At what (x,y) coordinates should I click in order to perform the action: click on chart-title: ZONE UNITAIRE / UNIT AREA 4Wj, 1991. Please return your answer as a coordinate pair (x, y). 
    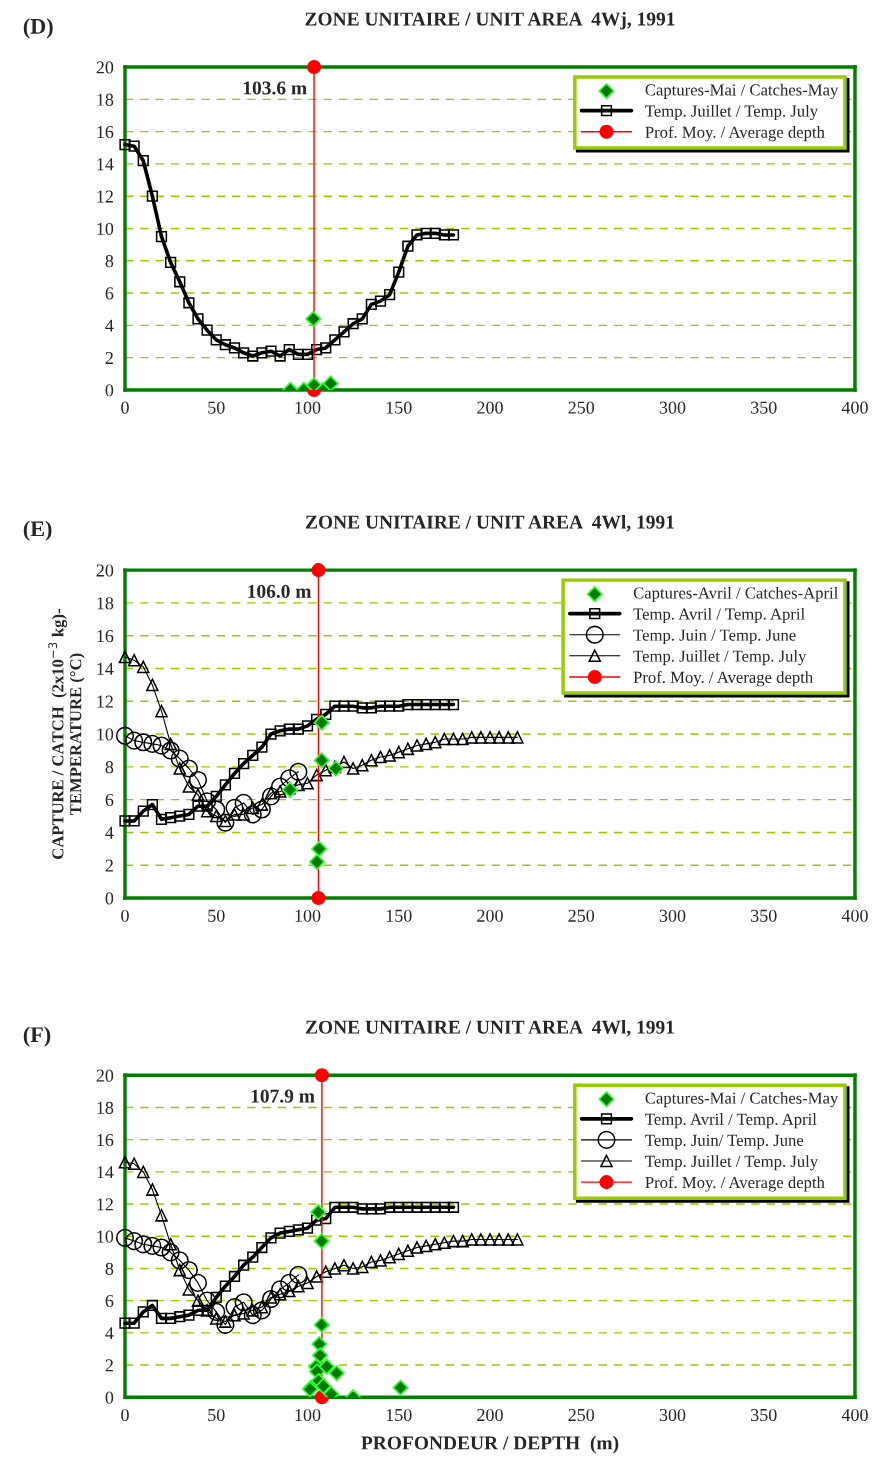
    Looking at the image, I should click on (490, 20).